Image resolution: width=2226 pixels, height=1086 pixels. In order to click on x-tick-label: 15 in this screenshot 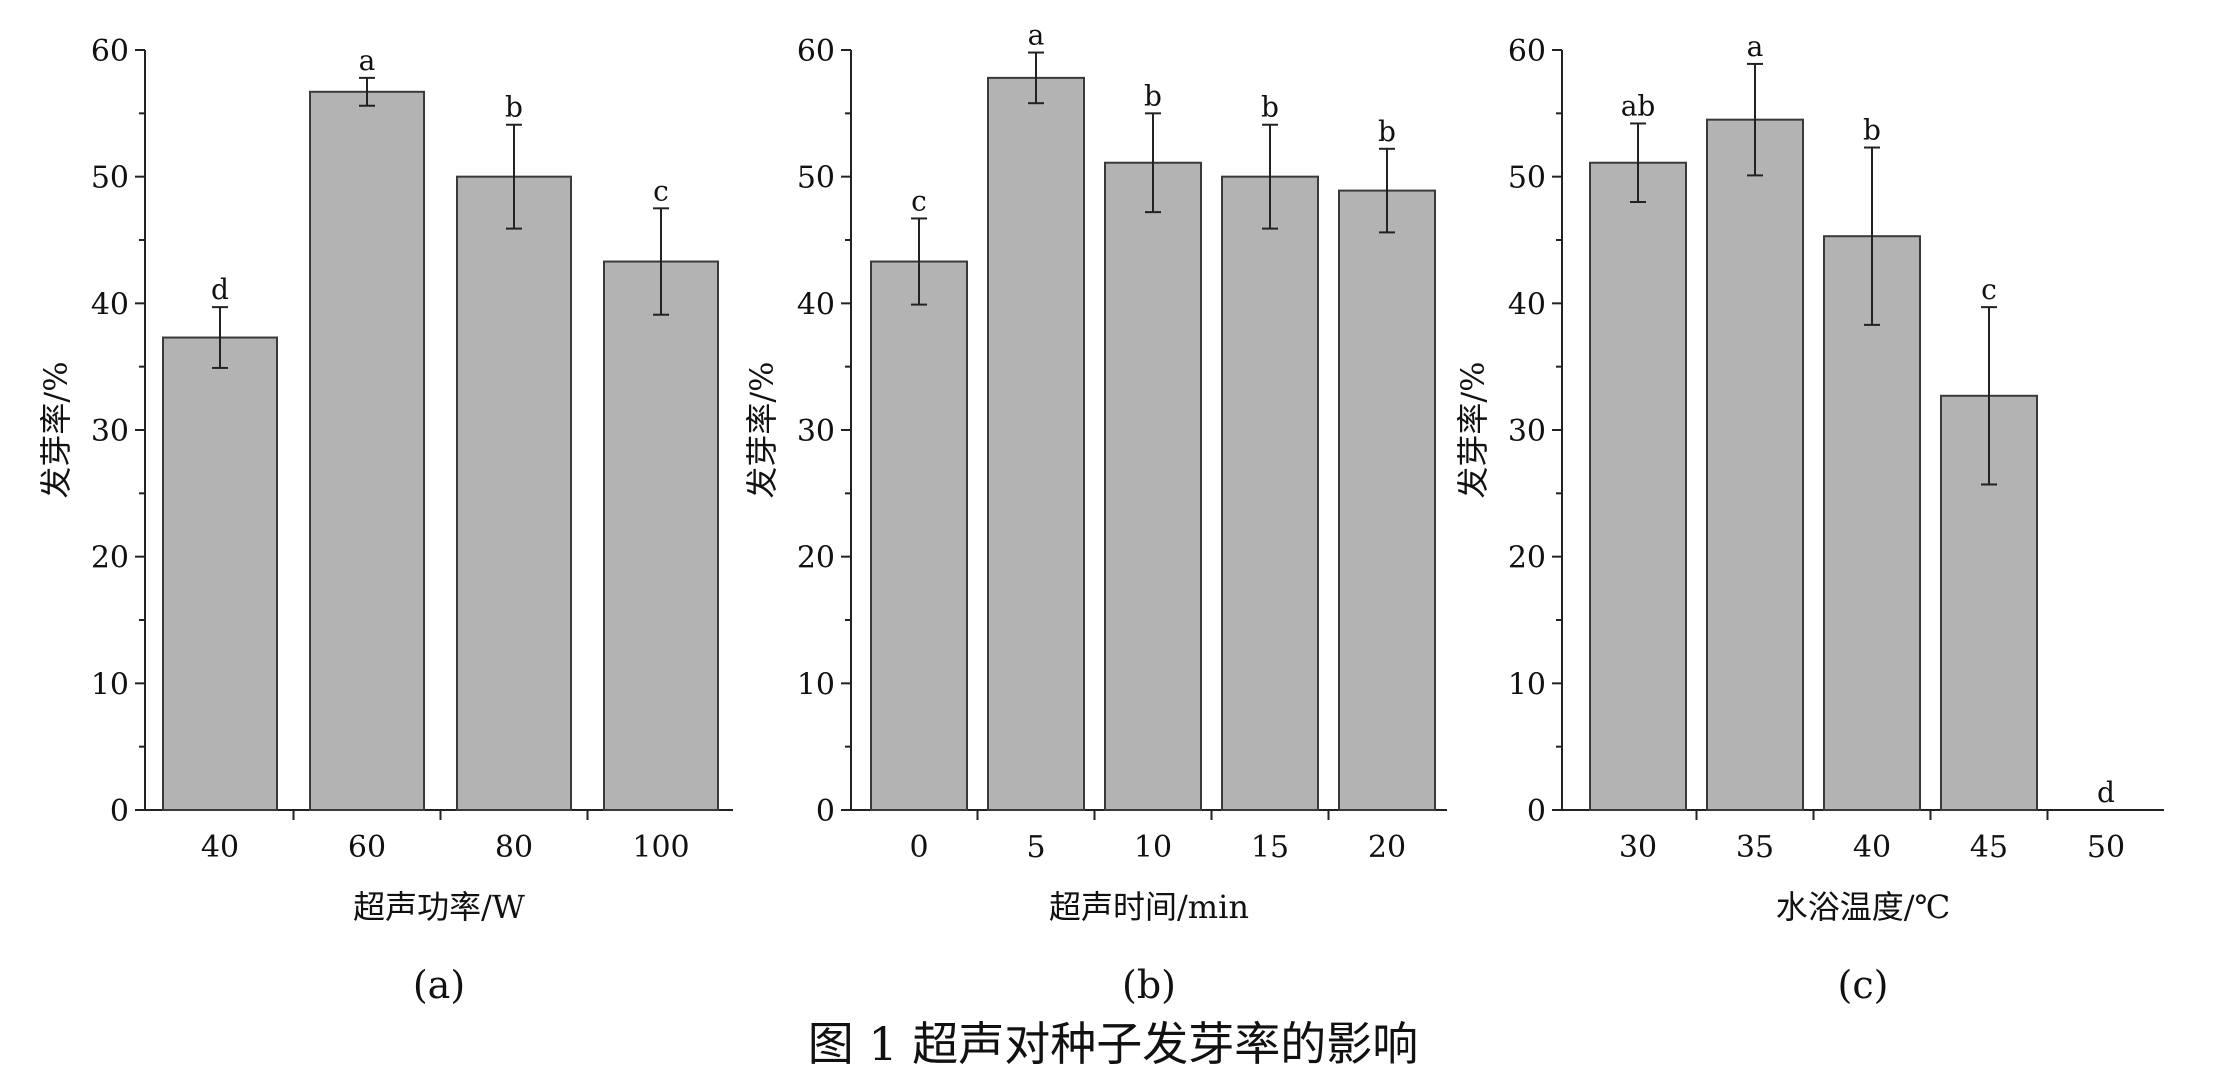, I will do `click(1270, 847)`.